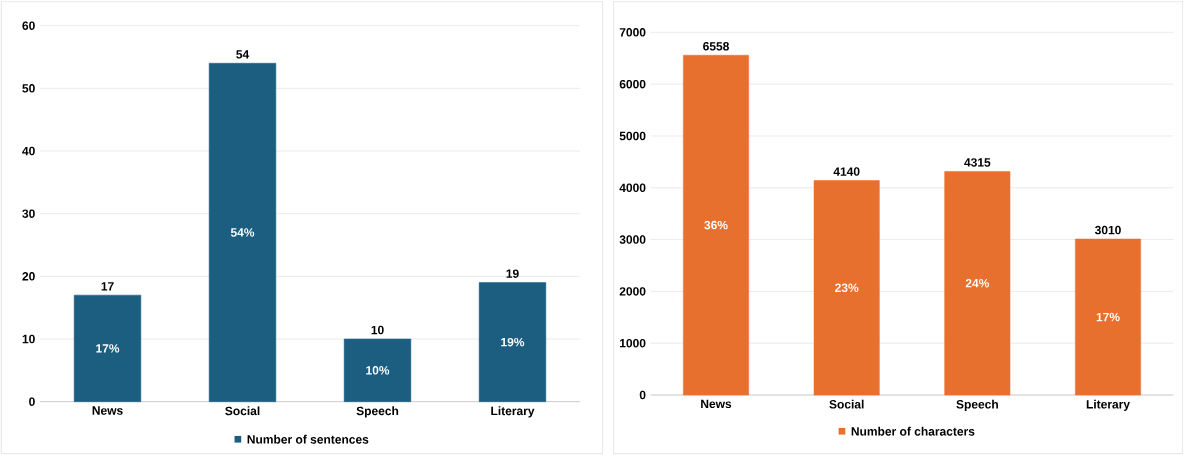 This screenshot has height=455, width=1184. What do you see at coordinates (633, 343) in the screenshot?
I see `y-tick-label: 1000` at bounding box center [633, 343].